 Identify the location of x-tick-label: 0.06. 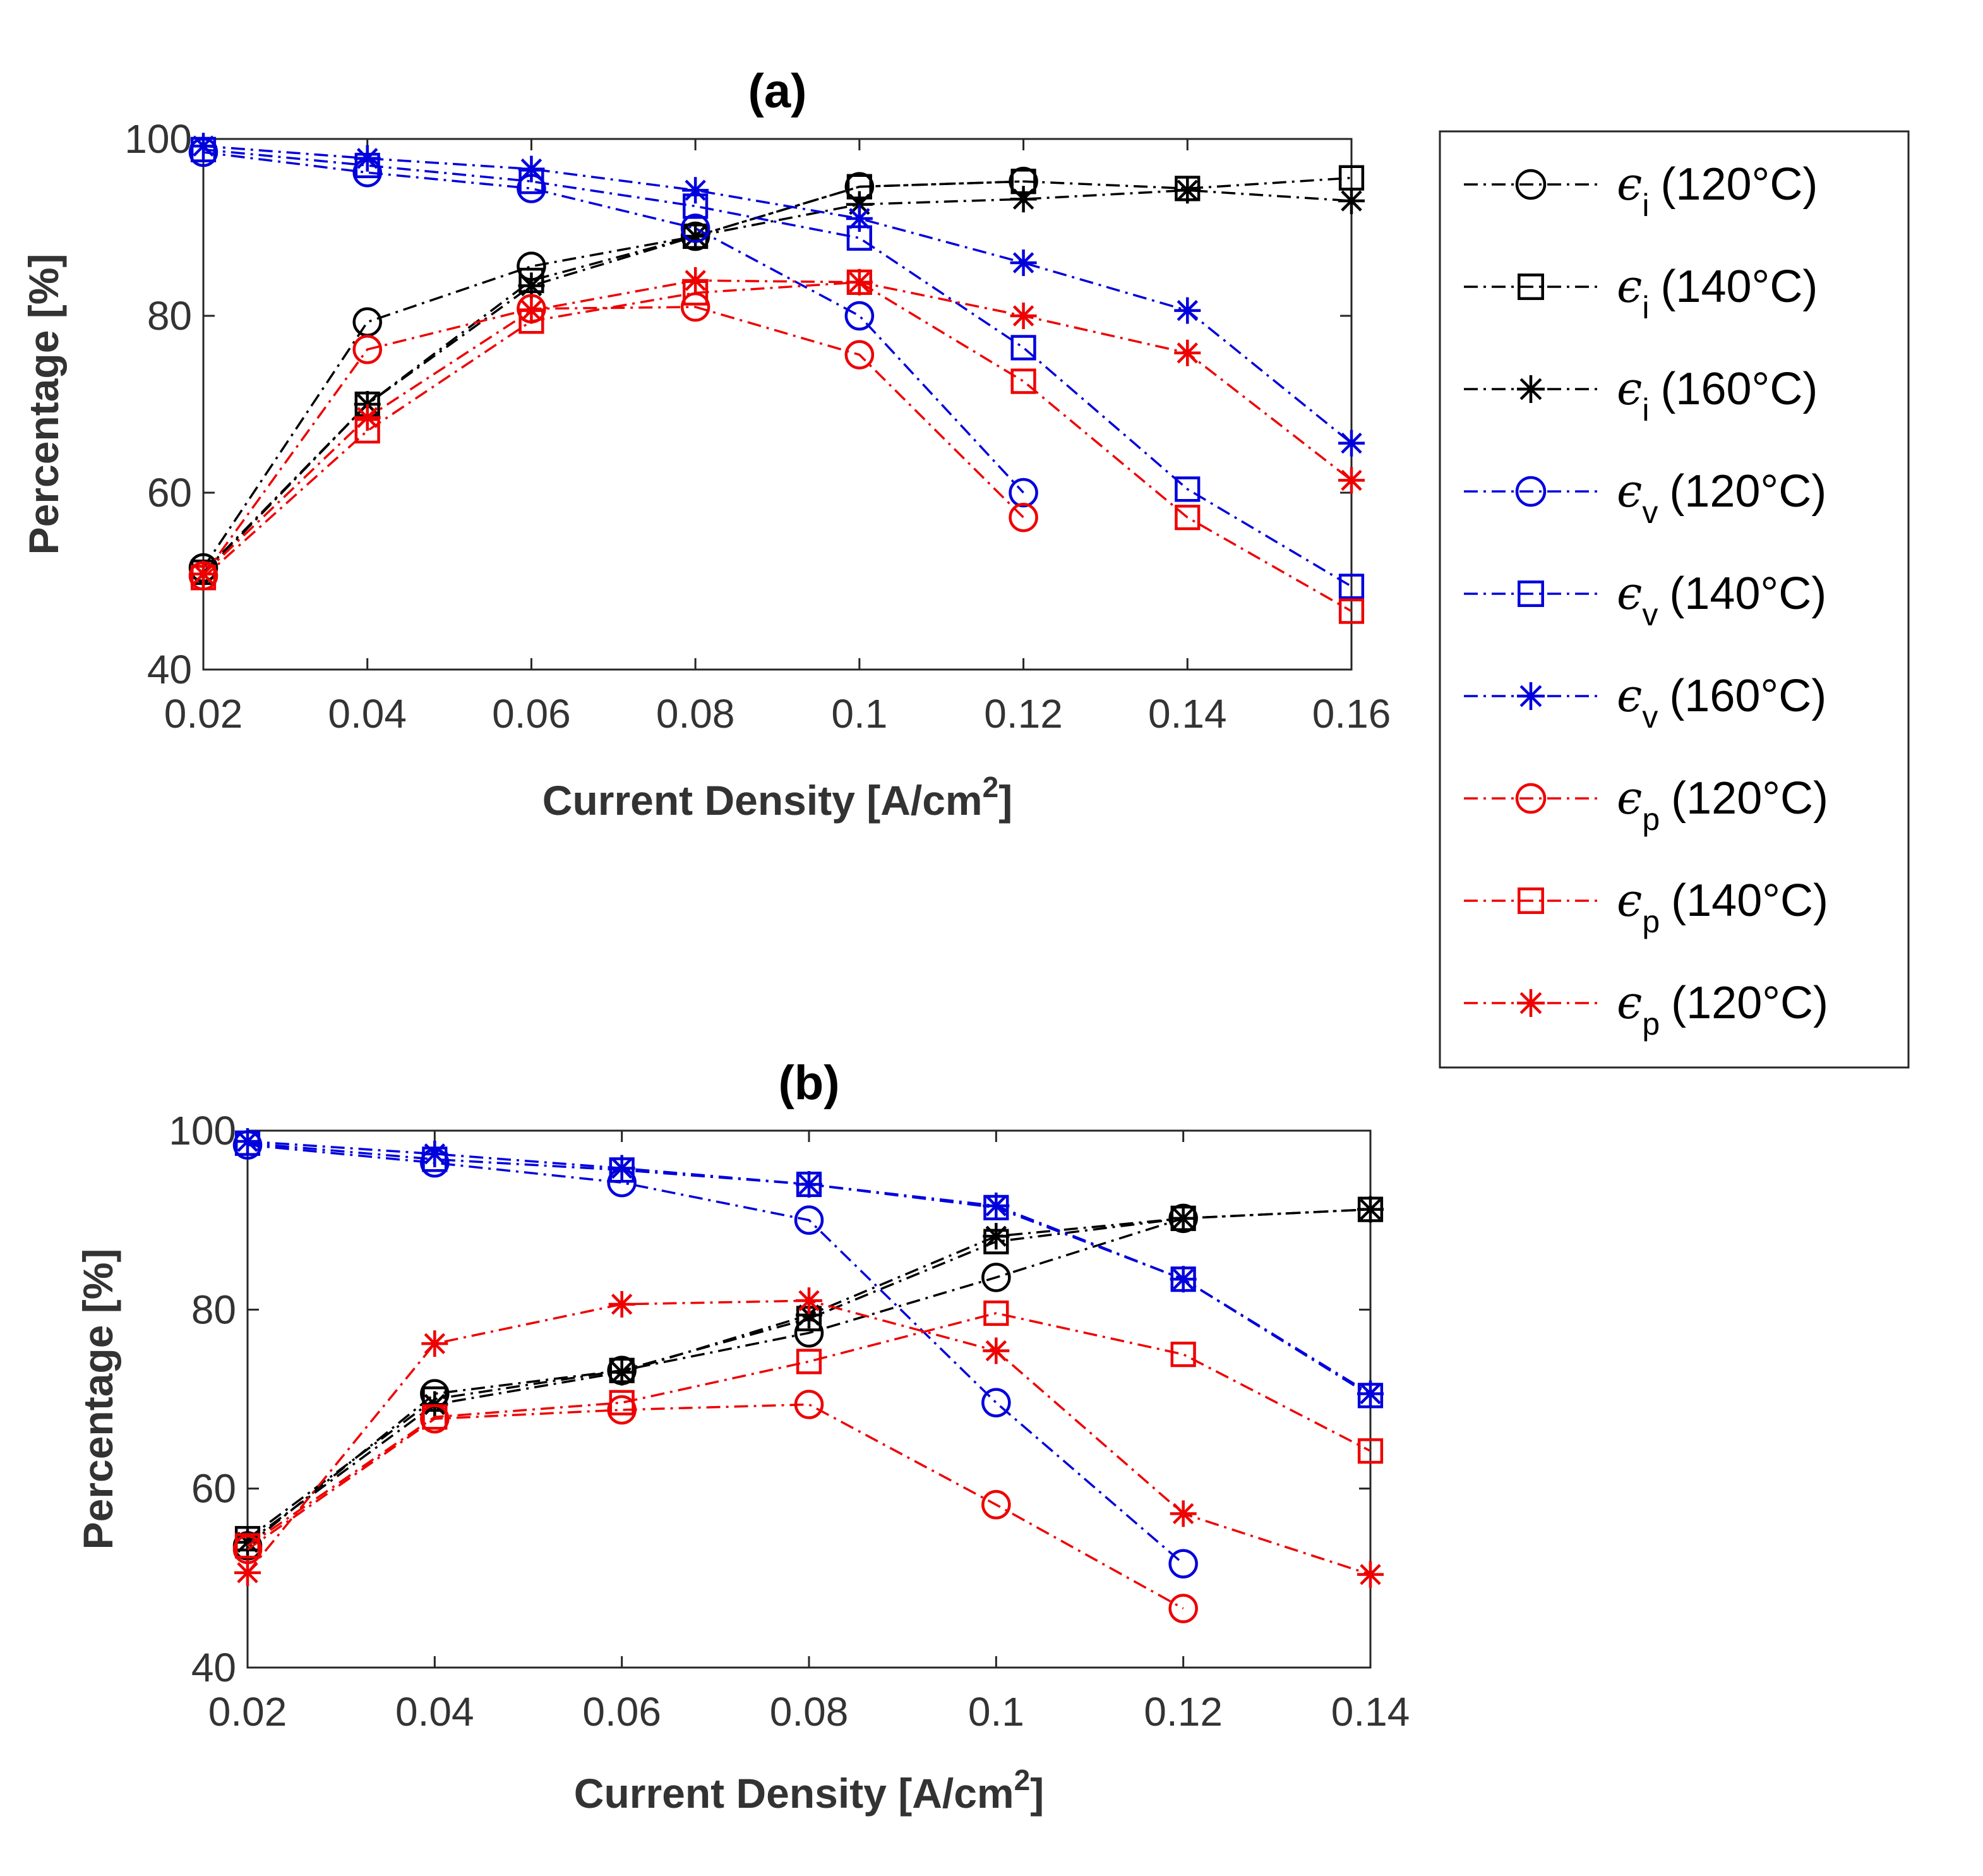
(531, 714).